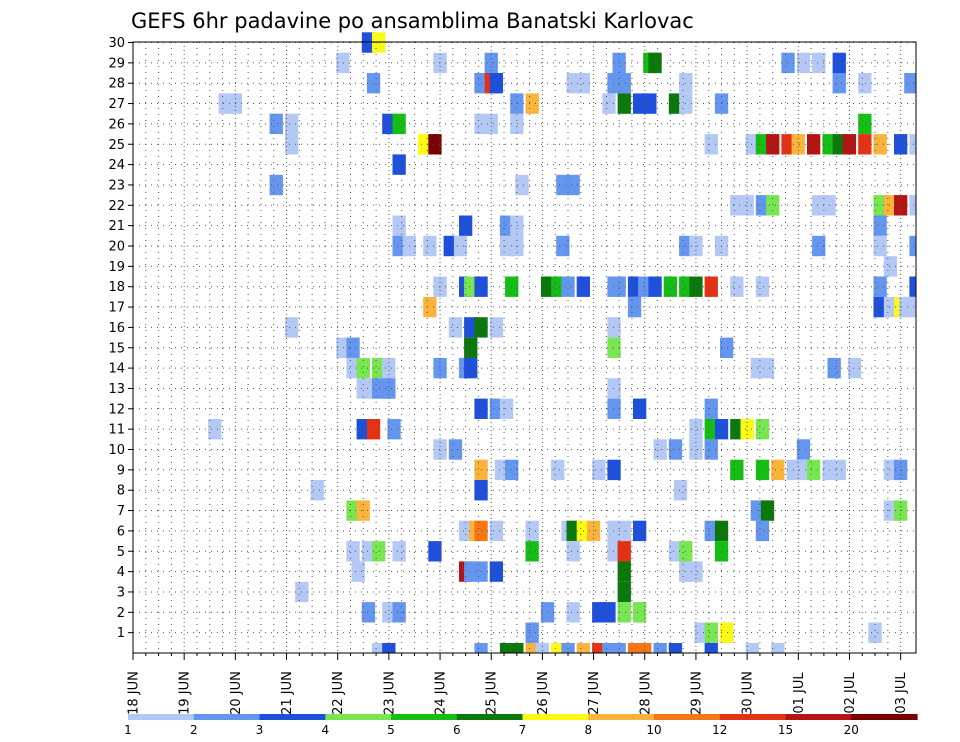 The width and height of the screenshot is (960, 742). Describe the element at coordinates (121, 592) in the screenshot. I see `y-tick-label: 3` at that location.